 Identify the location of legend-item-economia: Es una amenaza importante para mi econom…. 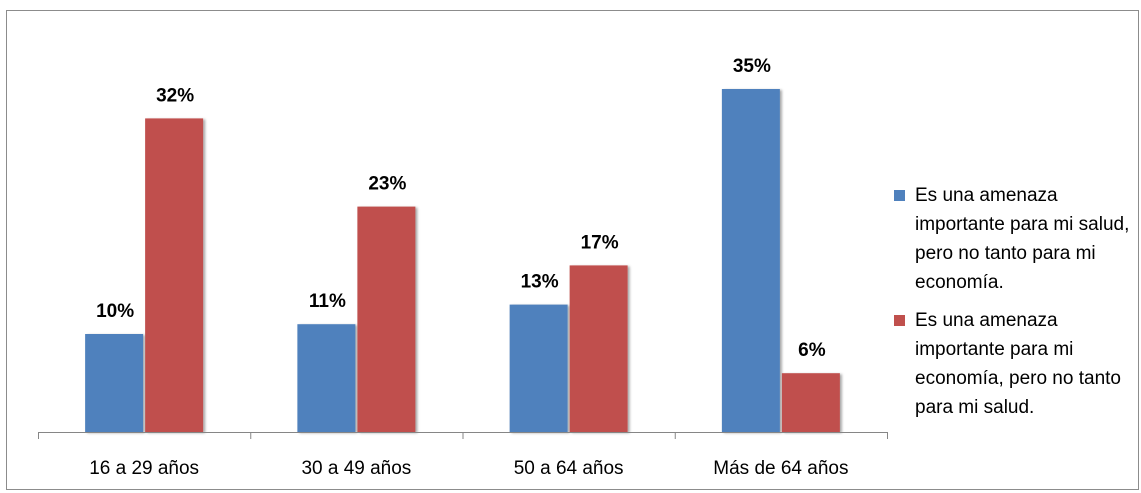
(1016, 364).